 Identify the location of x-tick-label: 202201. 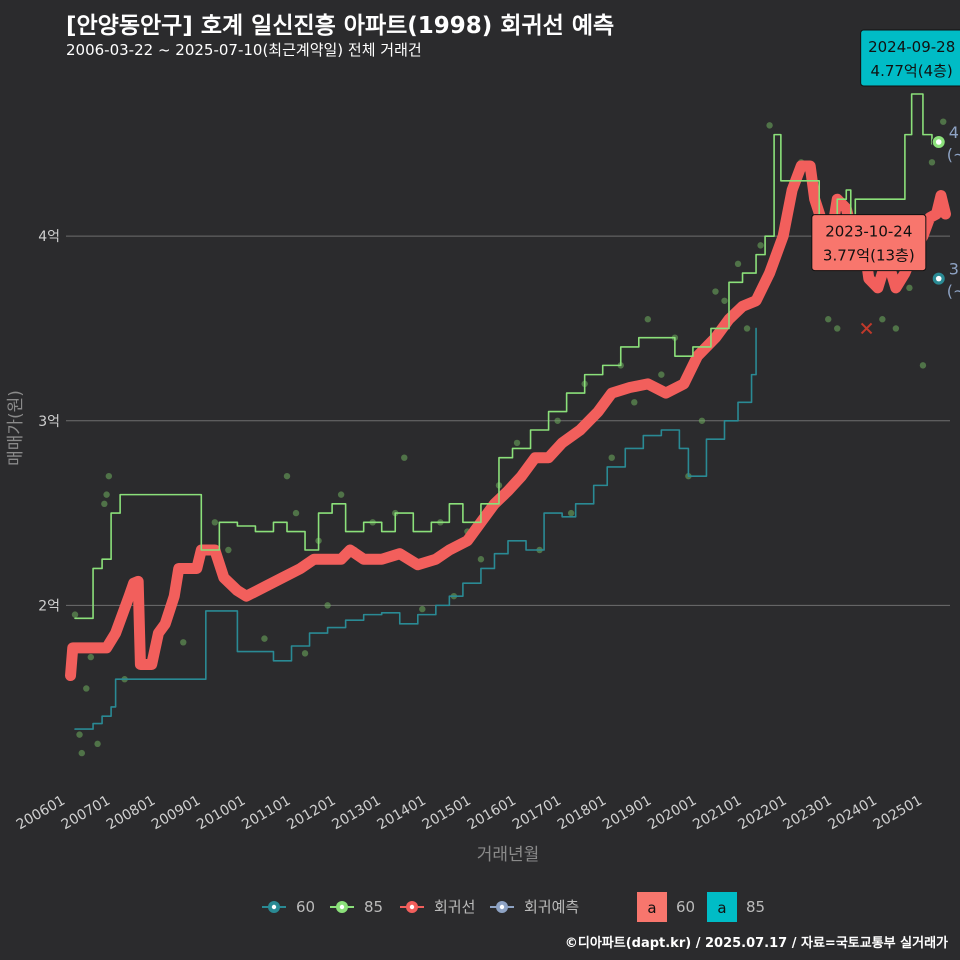
(762, 813).